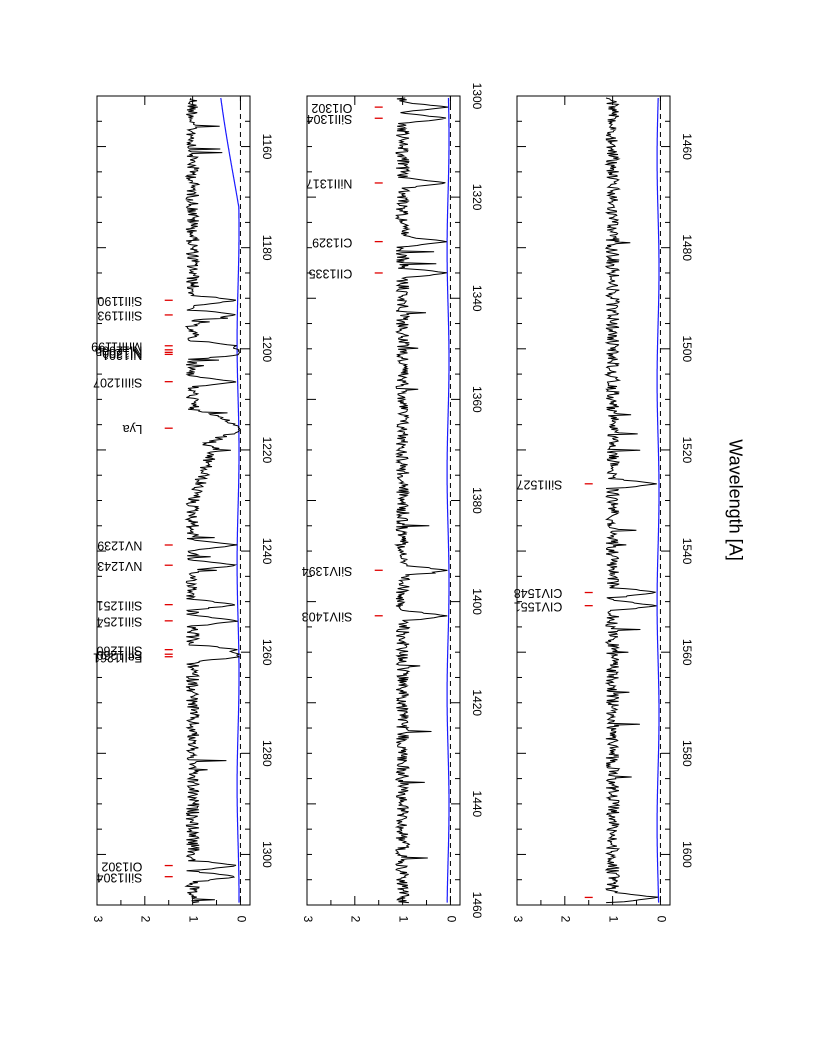 The image size is (817, 1063). I want to click on line-label: NI1200a, so click(118, 353).